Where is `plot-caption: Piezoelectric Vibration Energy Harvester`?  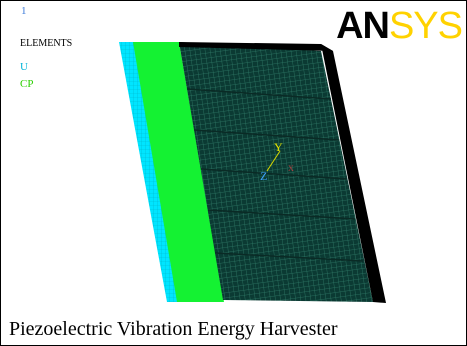 plot-caption: Piezoelectric Vibration Energy Harvester is located at coordinates (173, 329).